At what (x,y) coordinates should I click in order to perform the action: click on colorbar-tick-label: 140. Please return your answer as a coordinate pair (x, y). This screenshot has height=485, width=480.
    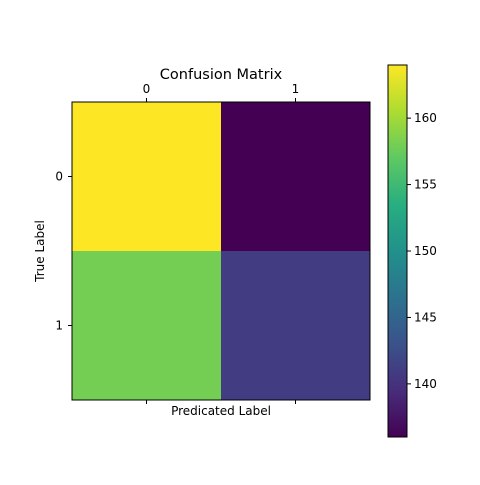
    Looking at the image, I should click on (425, 384).